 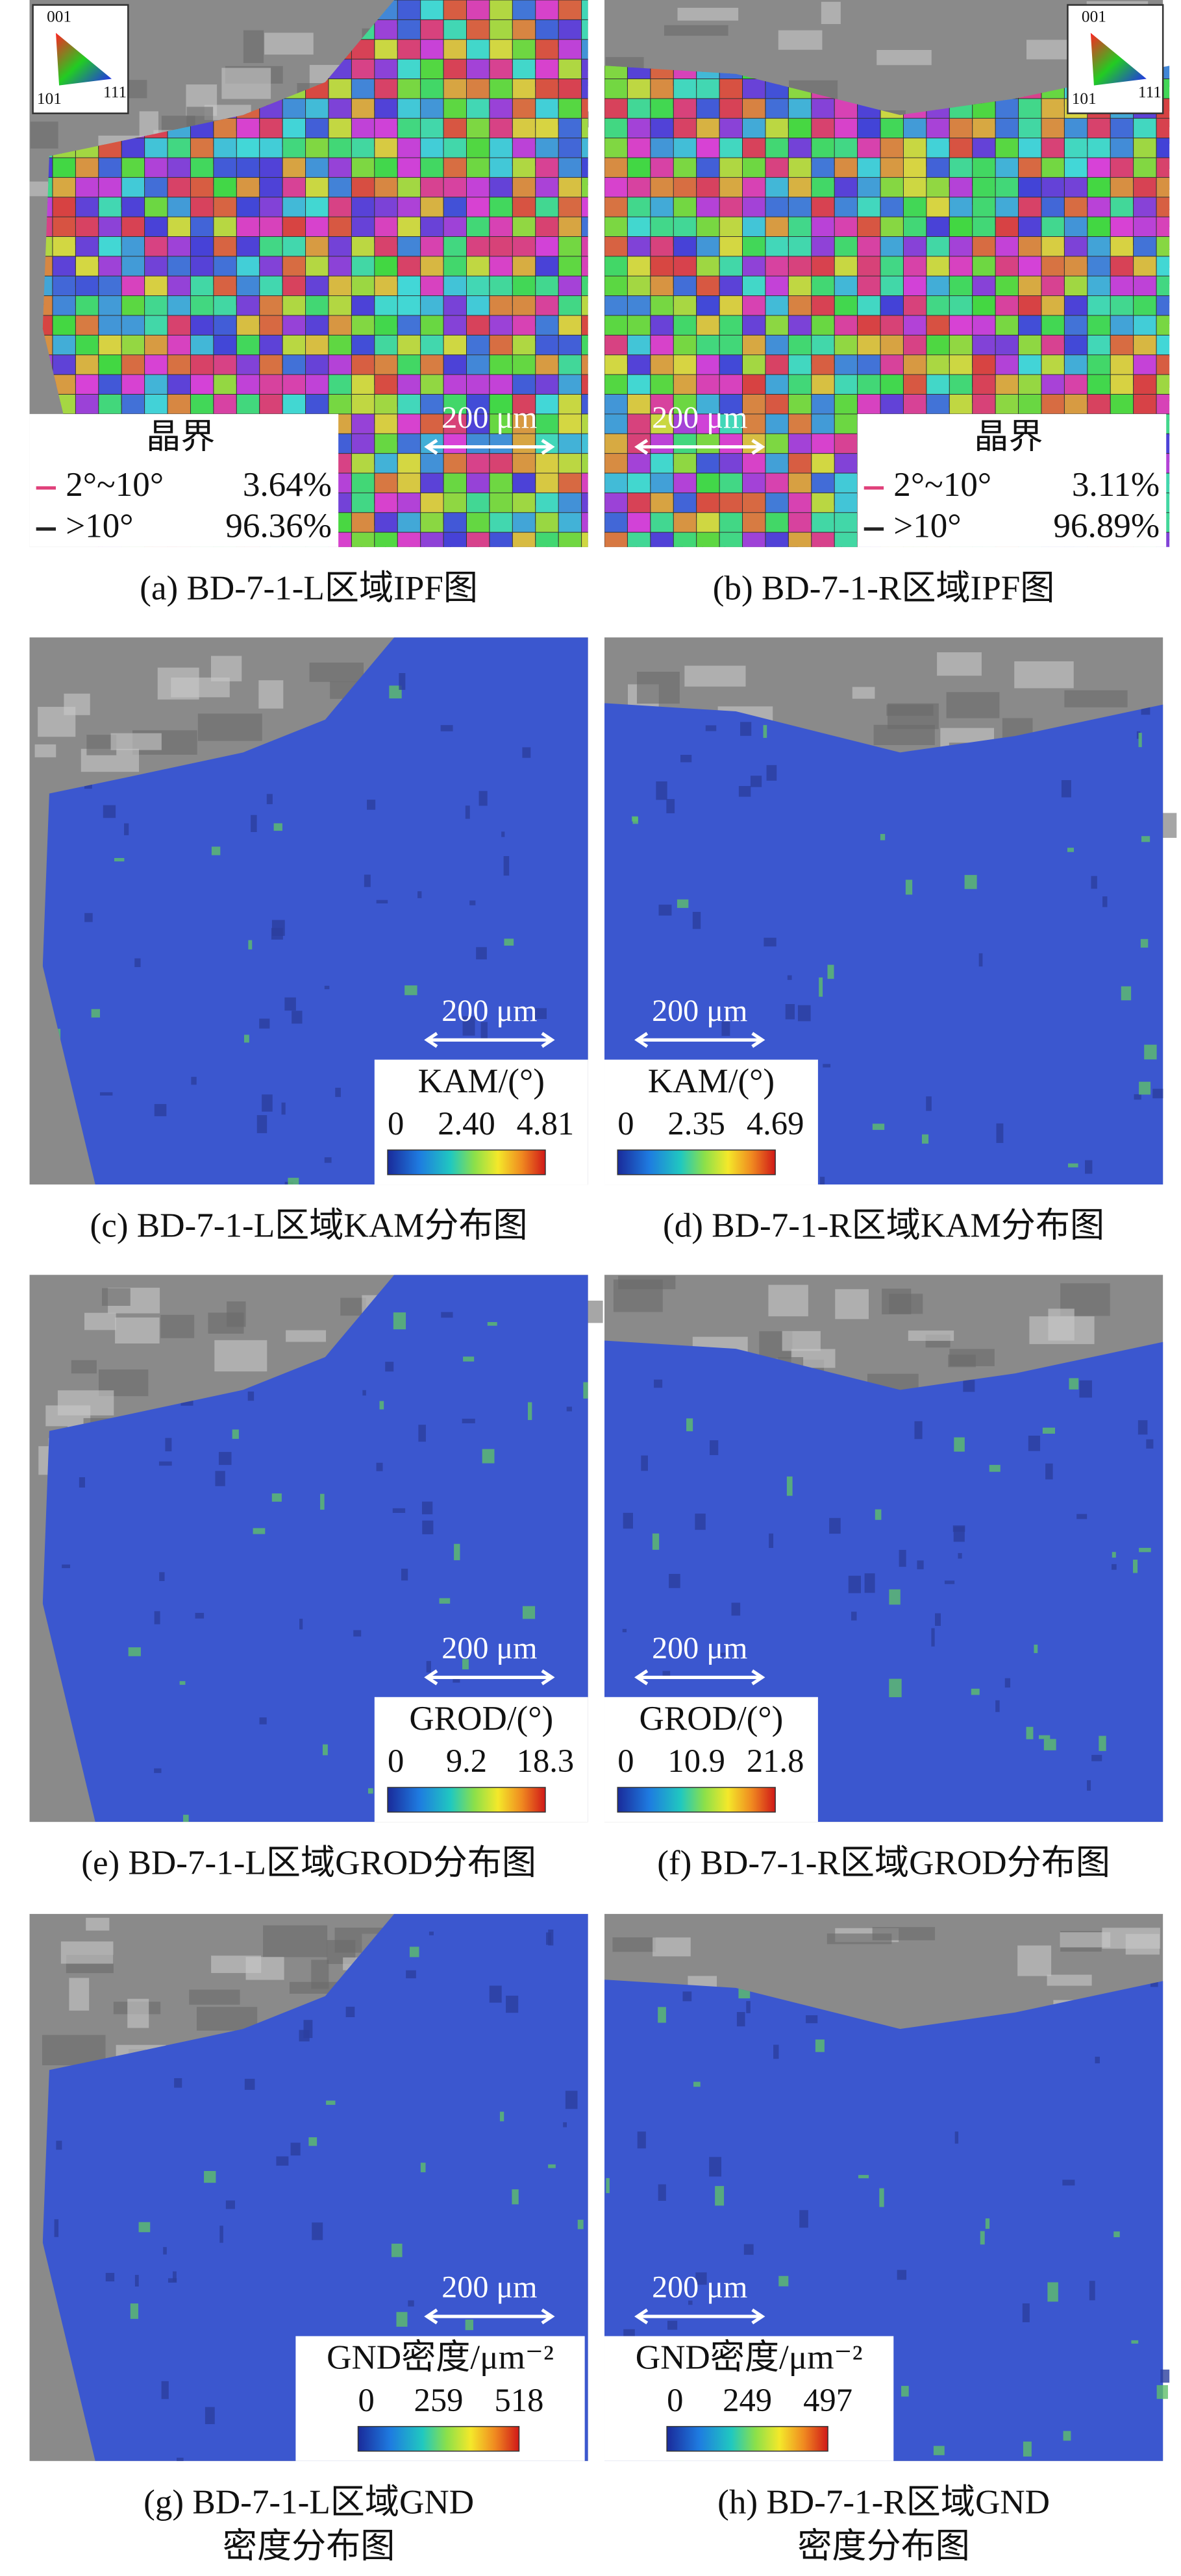 What do you see at coordinates (1008, 437) in the screenshot?
I see `legend-title: 晶界` at bounding box center [1008, 437].